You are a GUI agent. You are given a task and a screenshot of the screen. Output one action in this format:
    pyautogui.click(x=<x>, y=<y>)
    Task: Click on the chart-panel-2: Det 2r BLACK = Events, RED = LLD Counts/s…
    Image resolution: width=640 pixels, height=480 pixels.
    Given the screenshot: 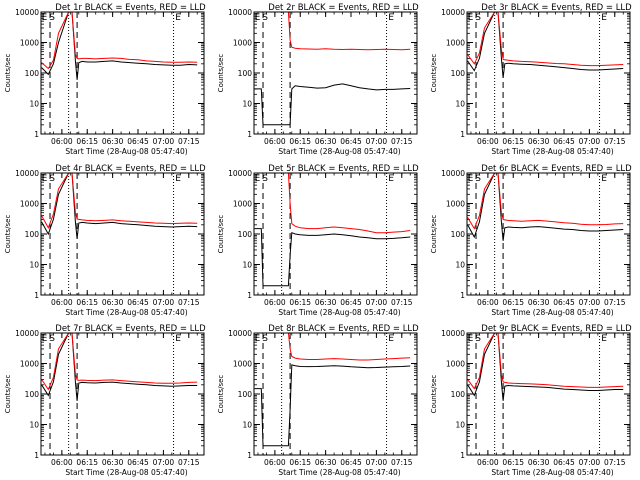 What is the action you would take?
    pyautogui.click(x=318, y=79)
    